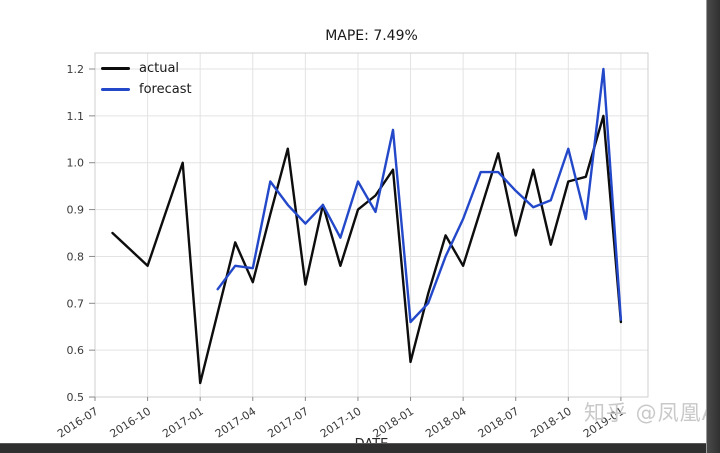  What do you see at coordinates (165, 89) in the screenshot?
I see `legend-label-forecast: forecast` at bounding box center [165, 89].